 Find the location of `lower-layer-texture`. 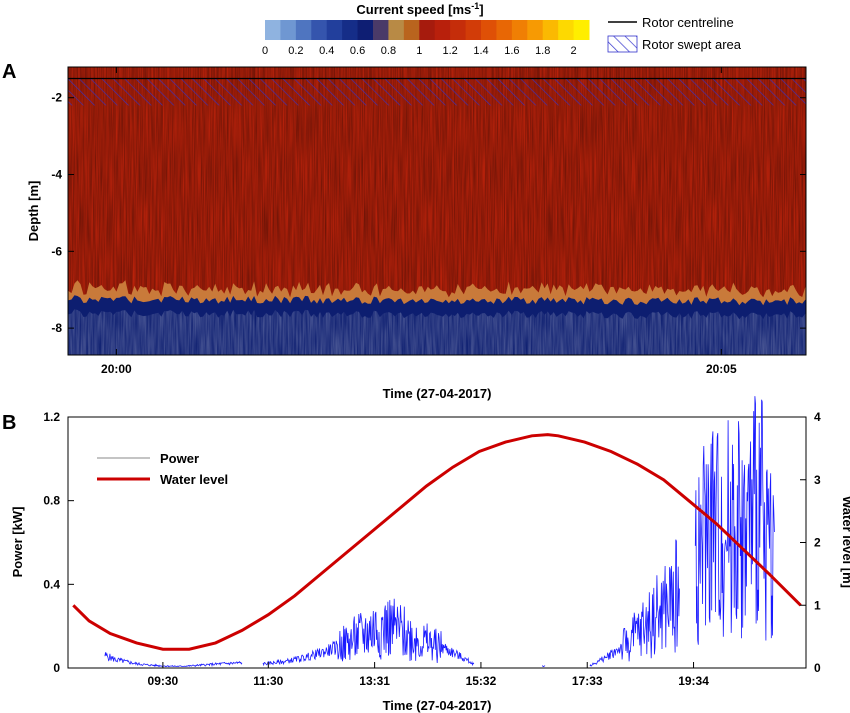

lower-layer-texture is located at coordinates (437, 332).